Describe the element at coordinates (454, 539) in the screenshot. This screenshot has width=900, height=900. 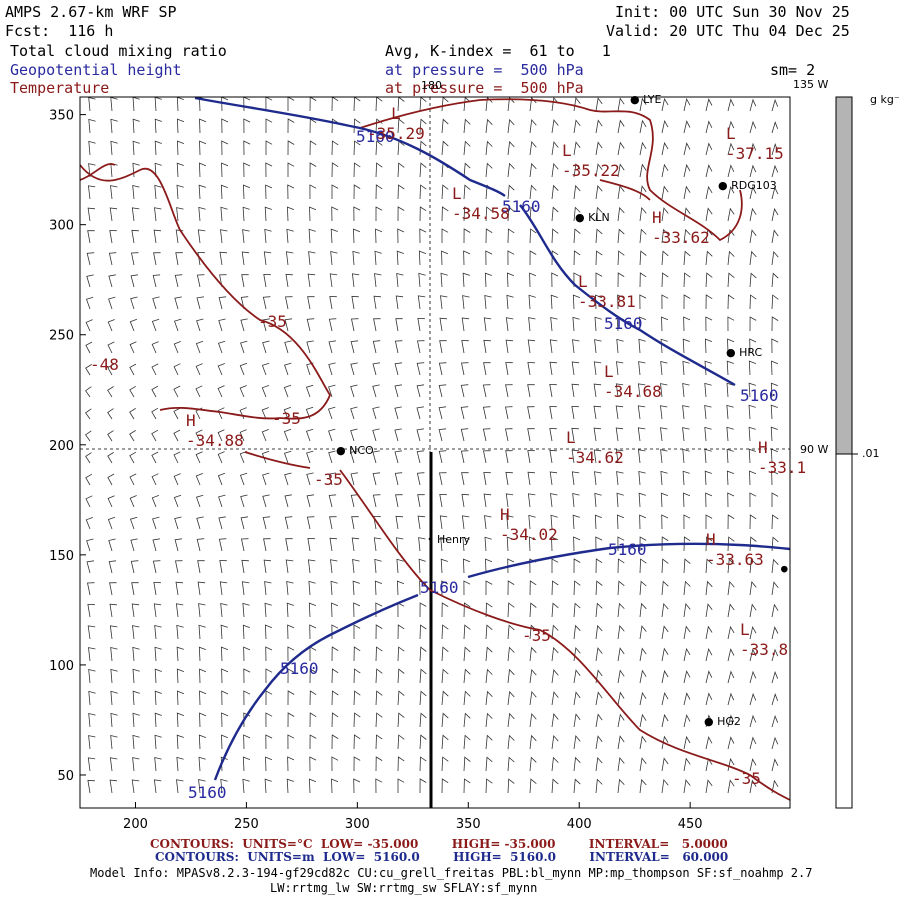
I see `station-label: Henry` at that location.